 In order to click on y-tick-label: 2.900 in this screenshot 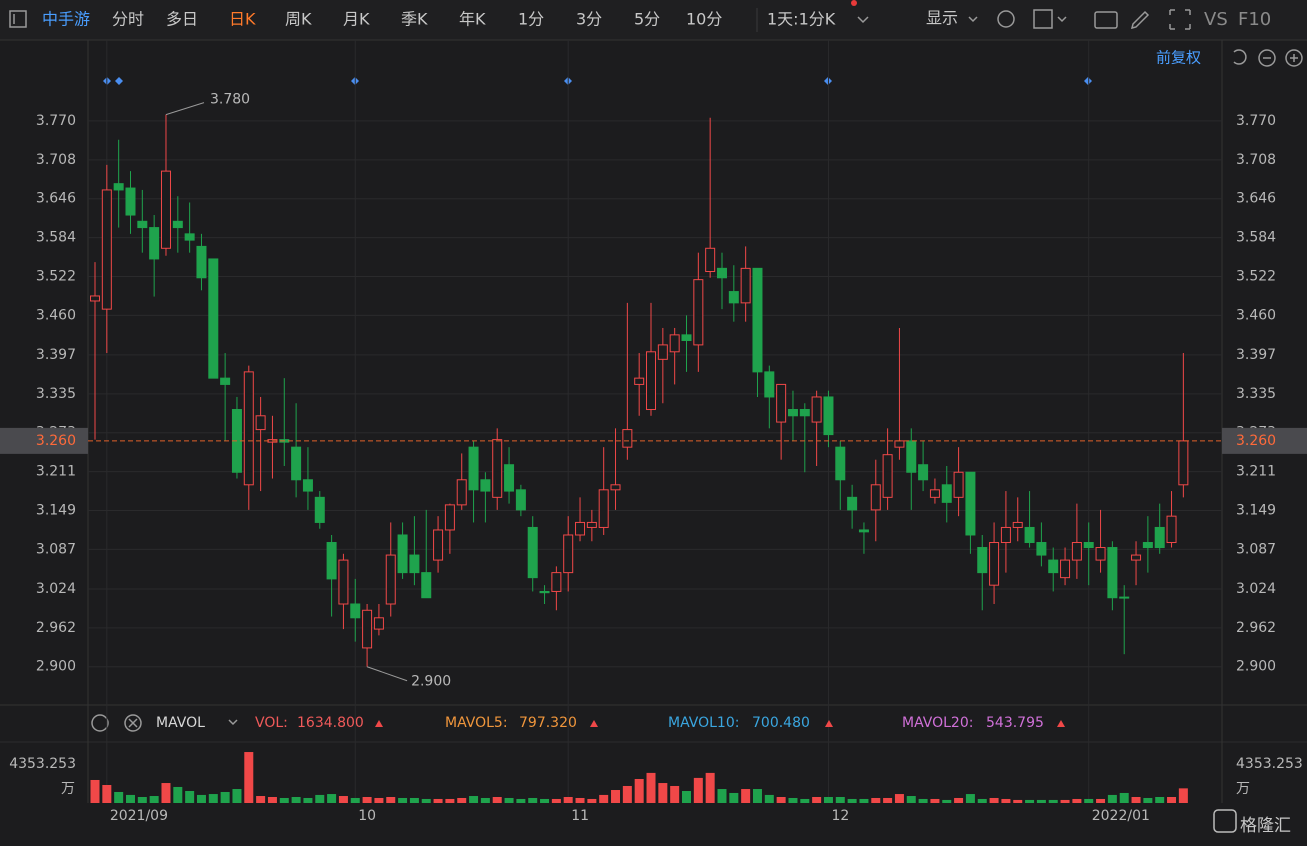, I will do `click(56, 667)`.